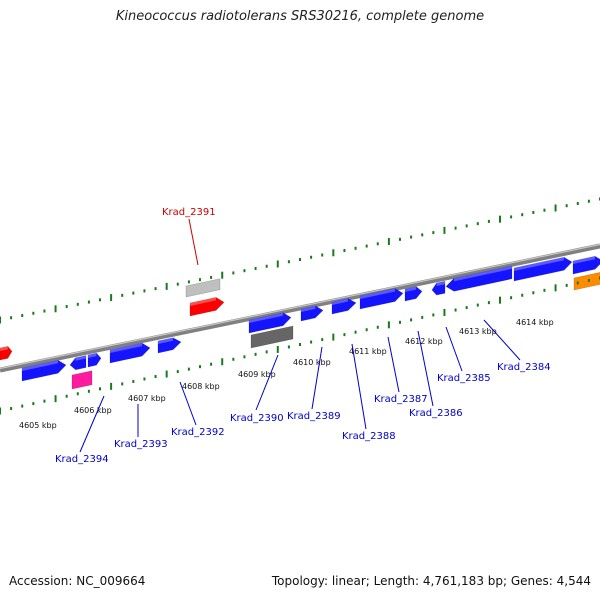  I want to click on gene-light-gray-shape, so click(203, 288).